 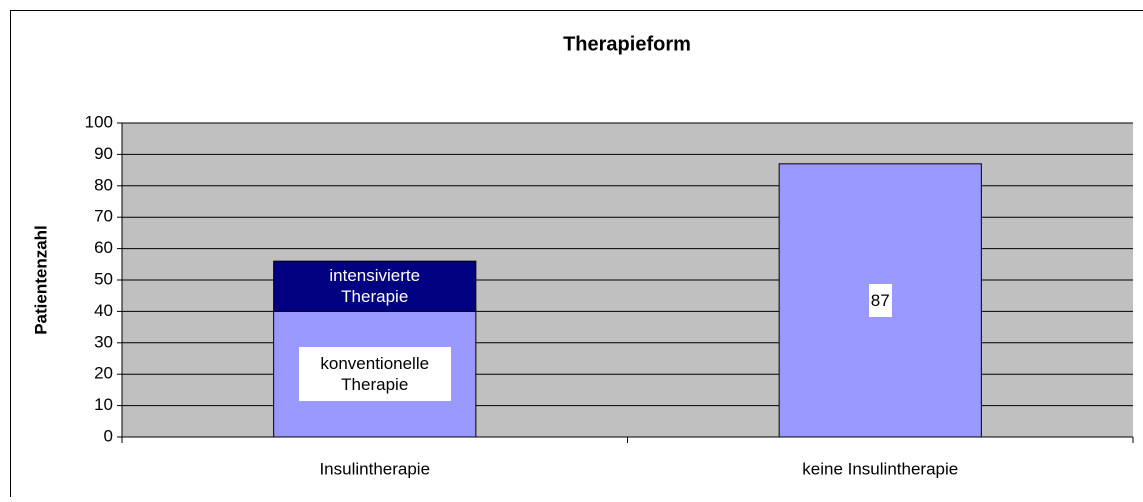 What do you see at coordinates (103, 310) in the screenshot?
I see `y-tick-label: 40` at bounding box center [103, 310].